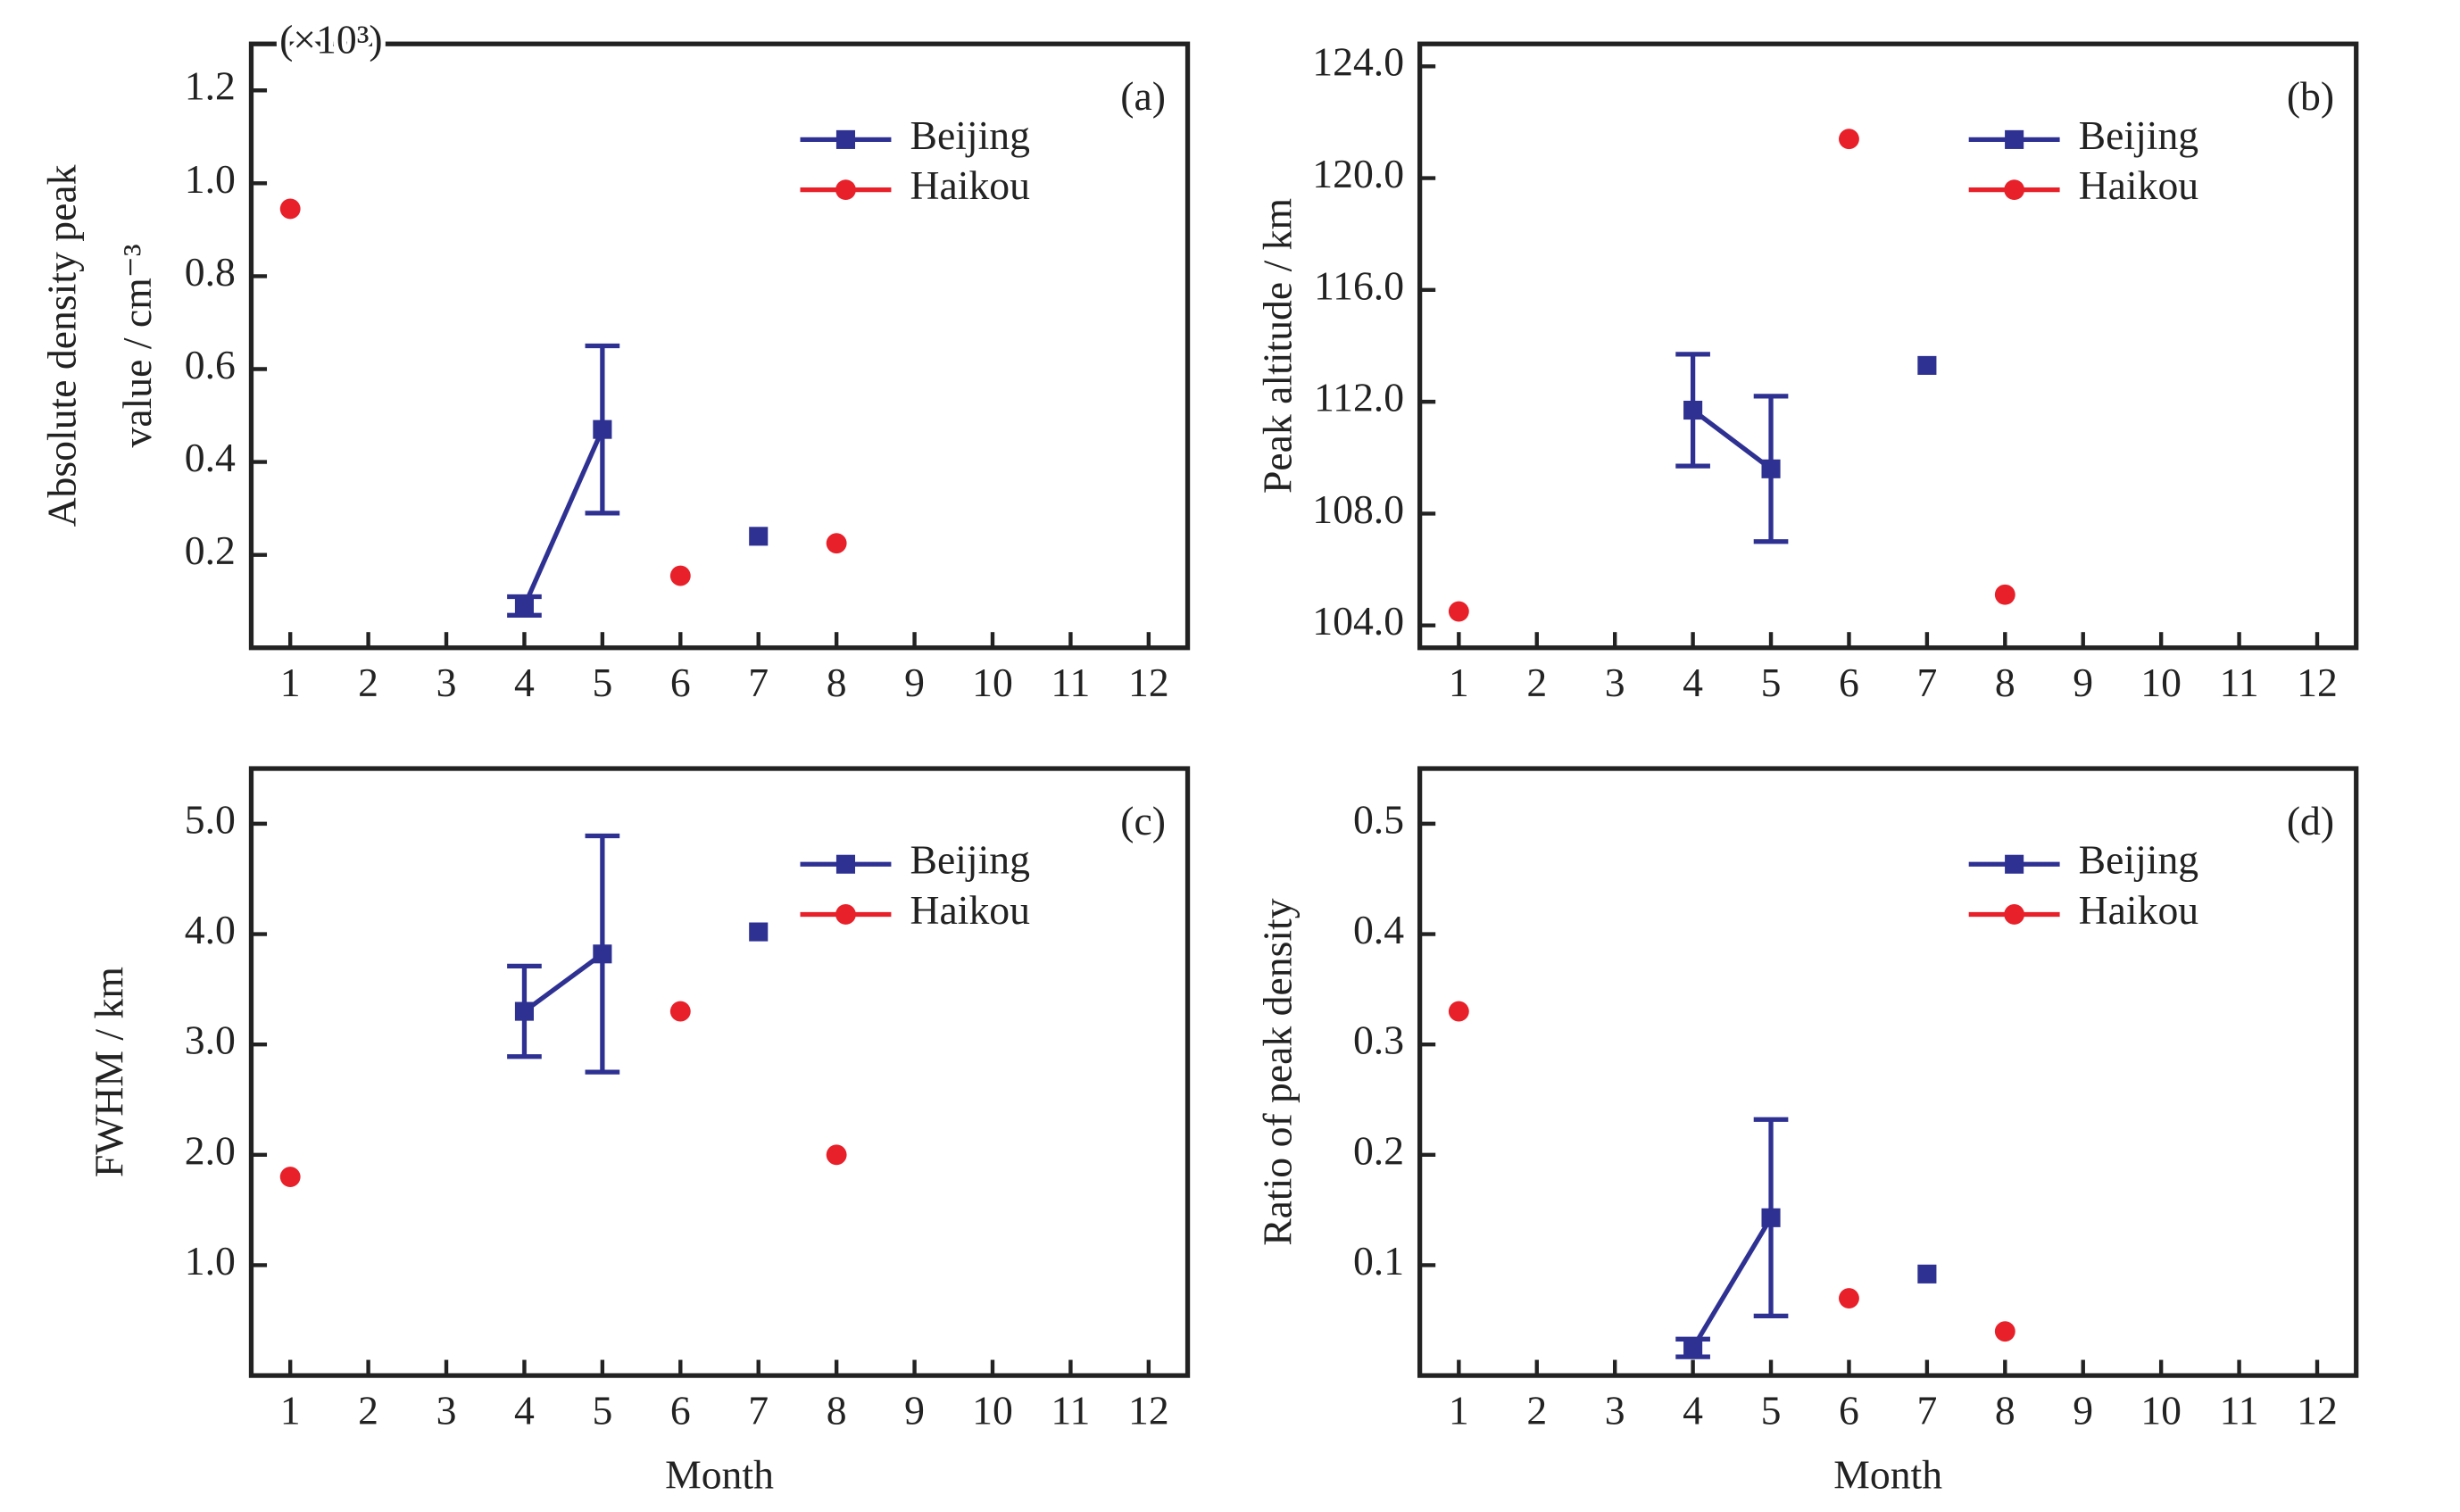 Image resolution: width=2460 pixels, height=1512 pixels. Describe the element at coordinates (1359, 285) in the screenshot. I see `y-tick-label: 116.0` at that location.